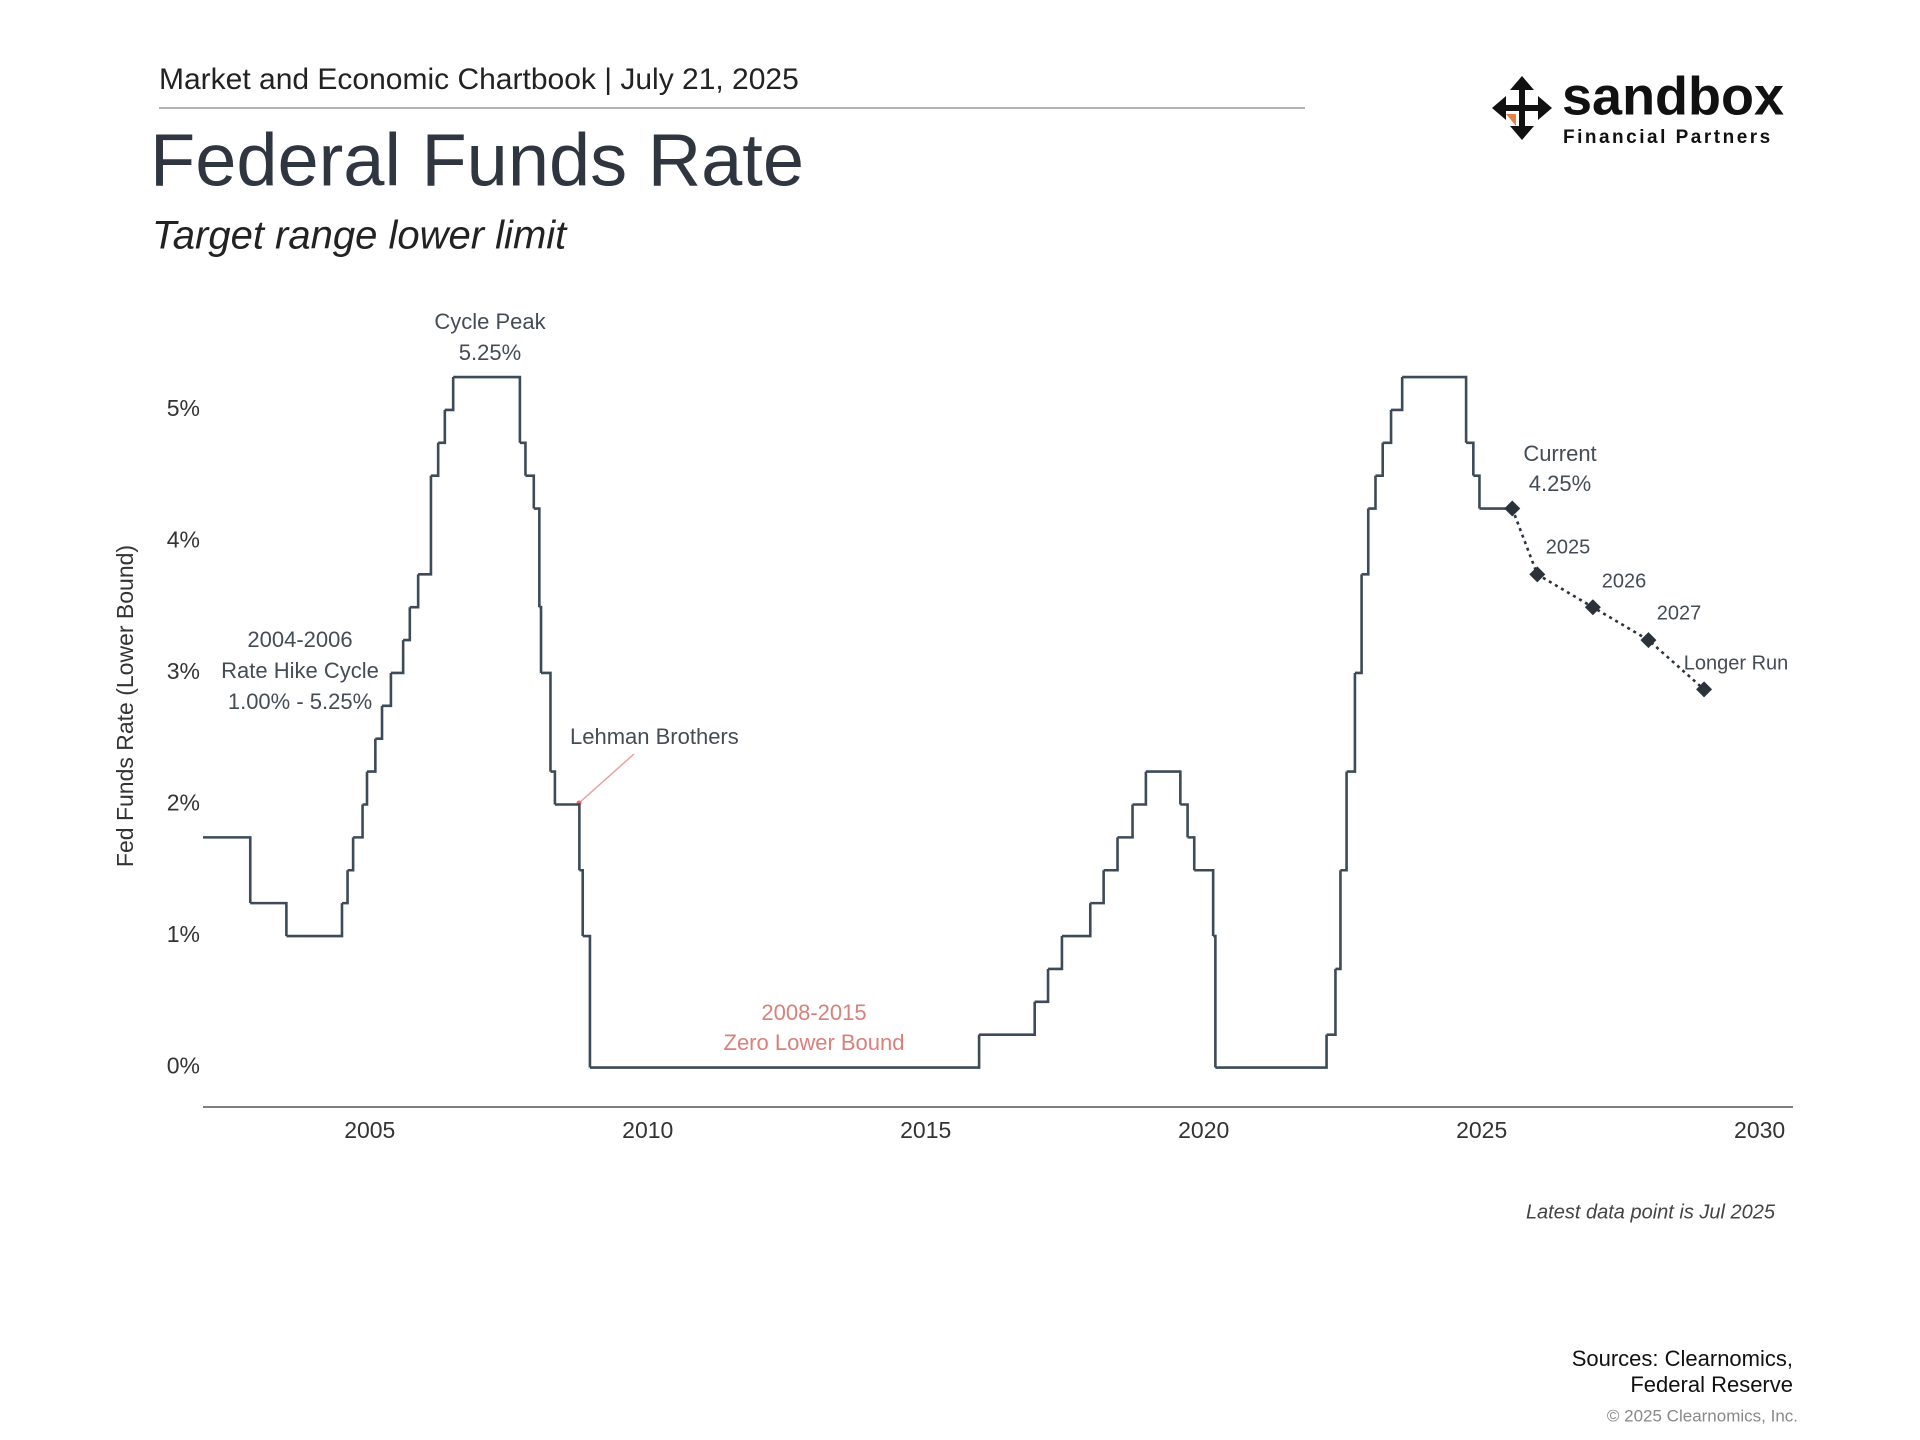 Image resolution: width=1920 pixels, height=1440 pixels. I want to click on y-tick-label: 2%, so click(183, 803).